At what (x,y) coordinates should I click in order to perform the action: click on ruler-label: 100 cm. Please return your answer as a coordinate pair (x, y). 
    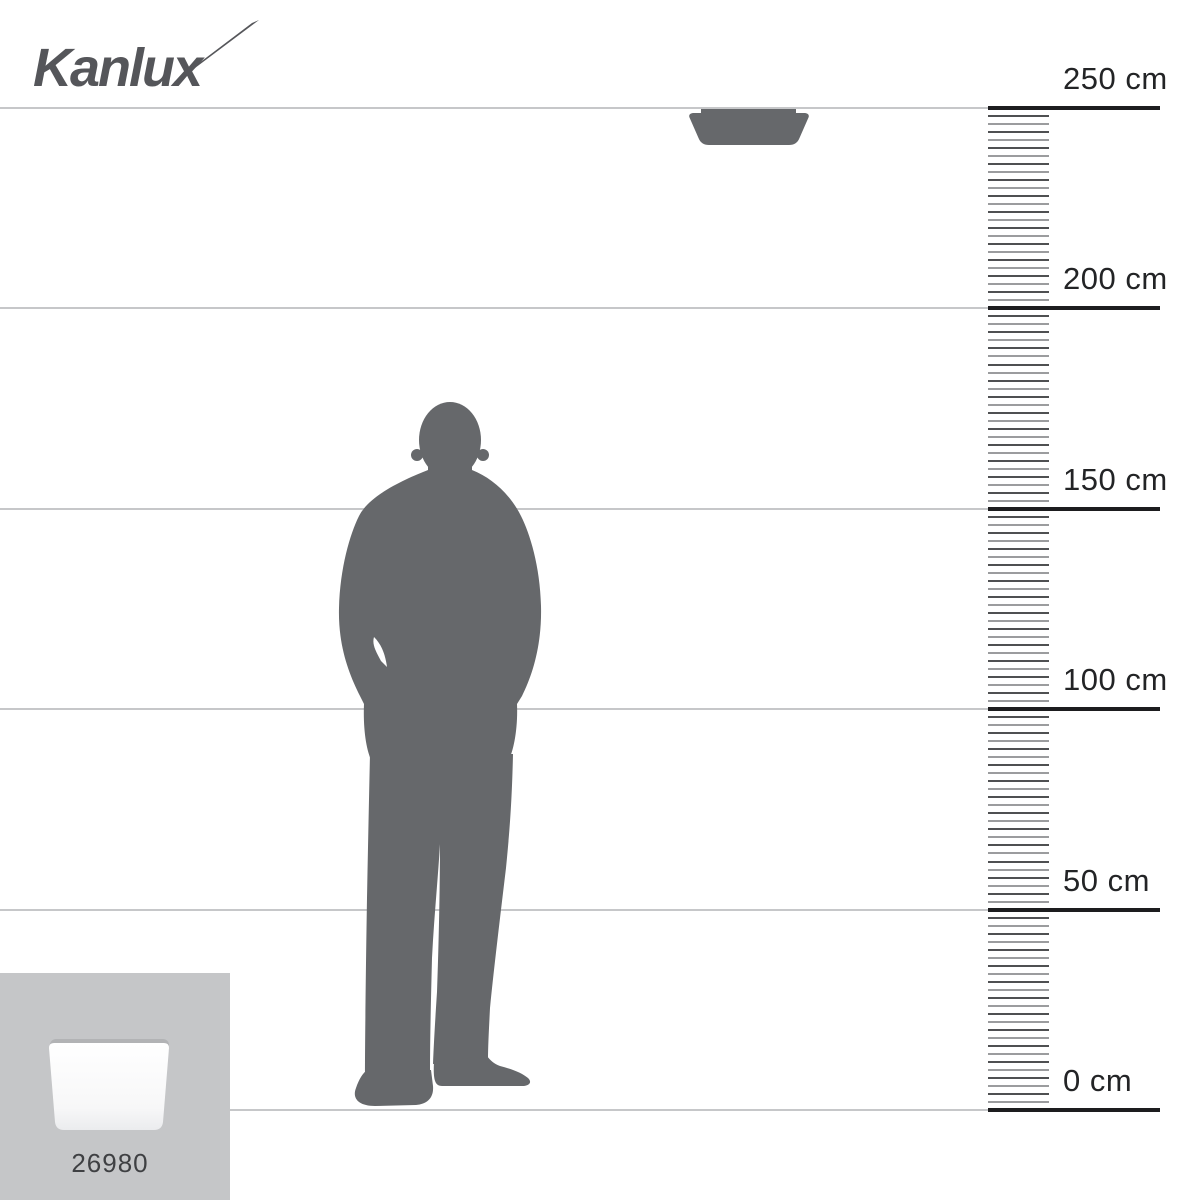
    Looking at the image, I should click on (1115, 680).